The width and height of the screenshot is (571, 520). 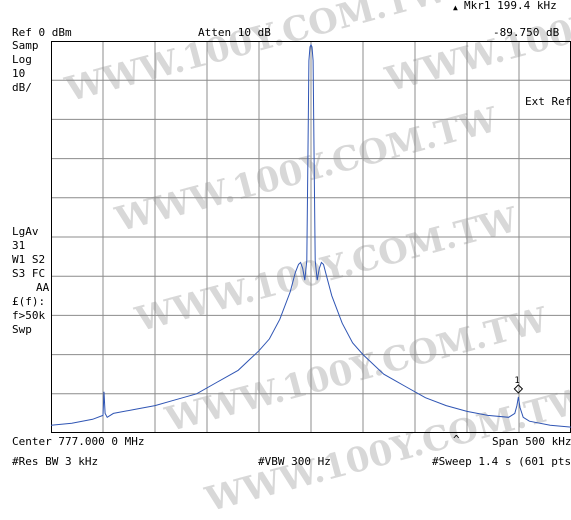 What do you see at coordinates (548, 101) in the screenshot?
I see `ext-ref-indicator: Ext Ref` at bounding box center [548, 101].